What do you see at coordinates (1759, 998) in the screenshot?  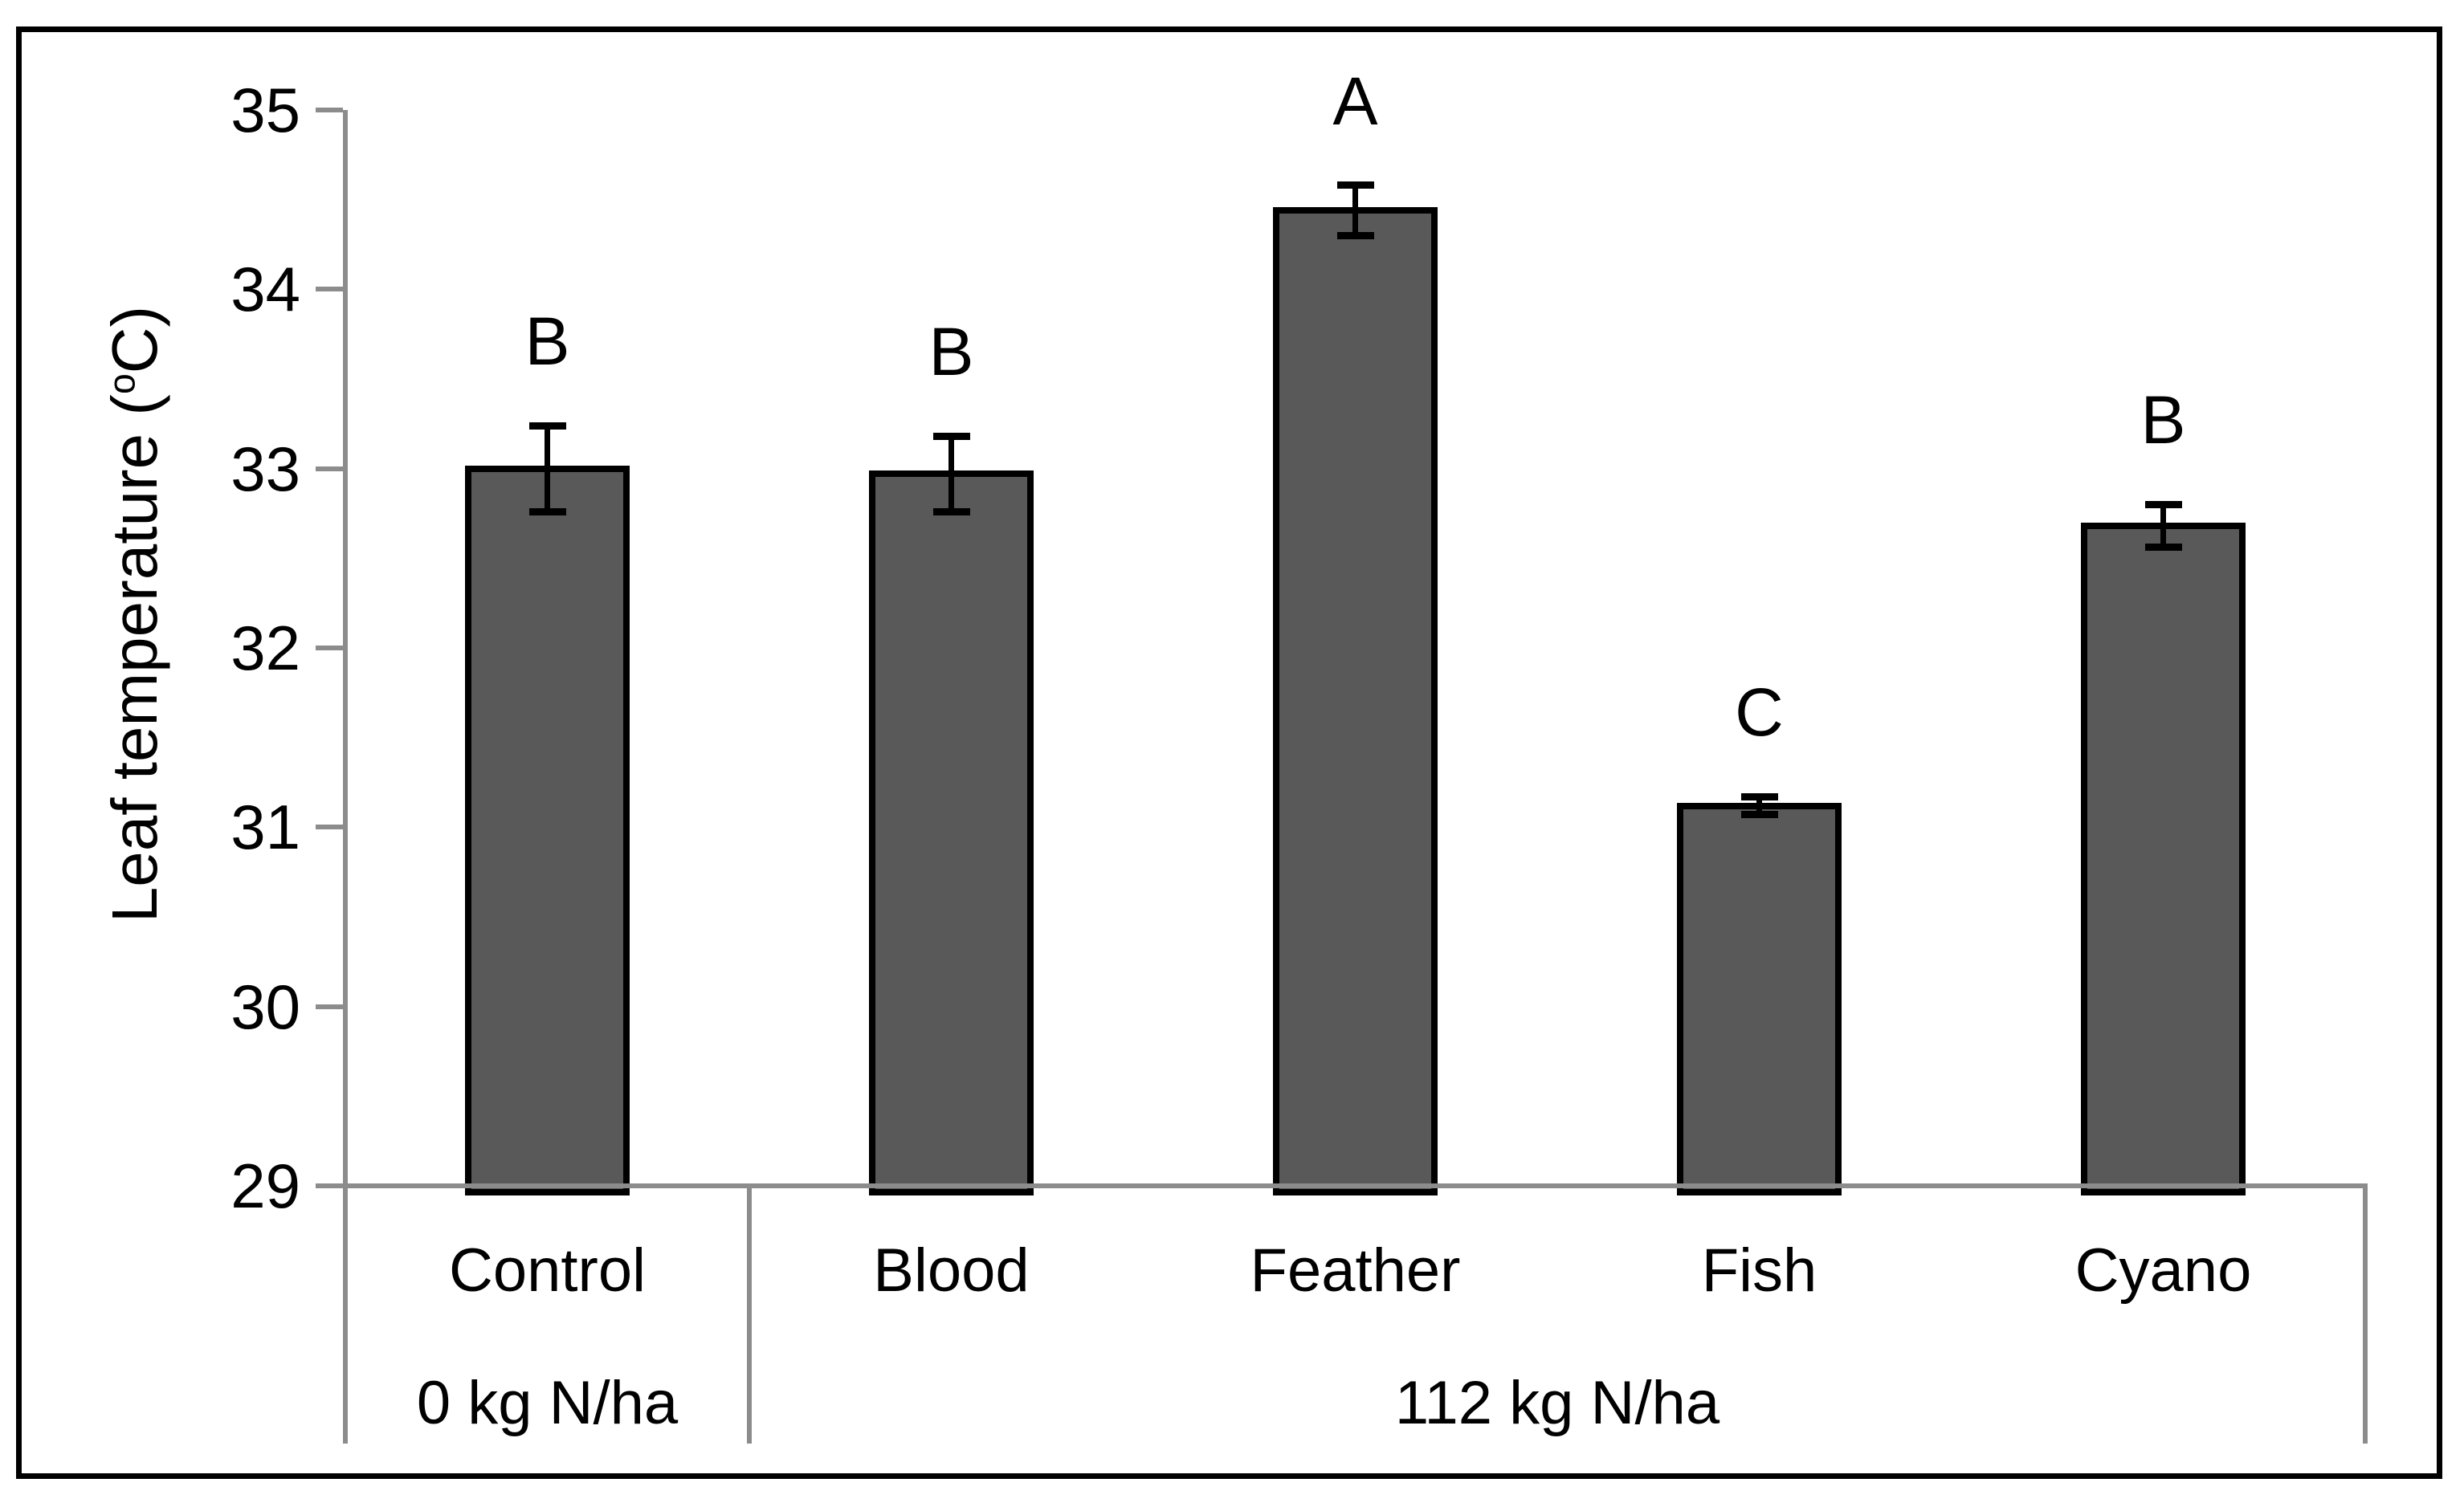 I see `bar-fish` at bounding box center [1759, 998].